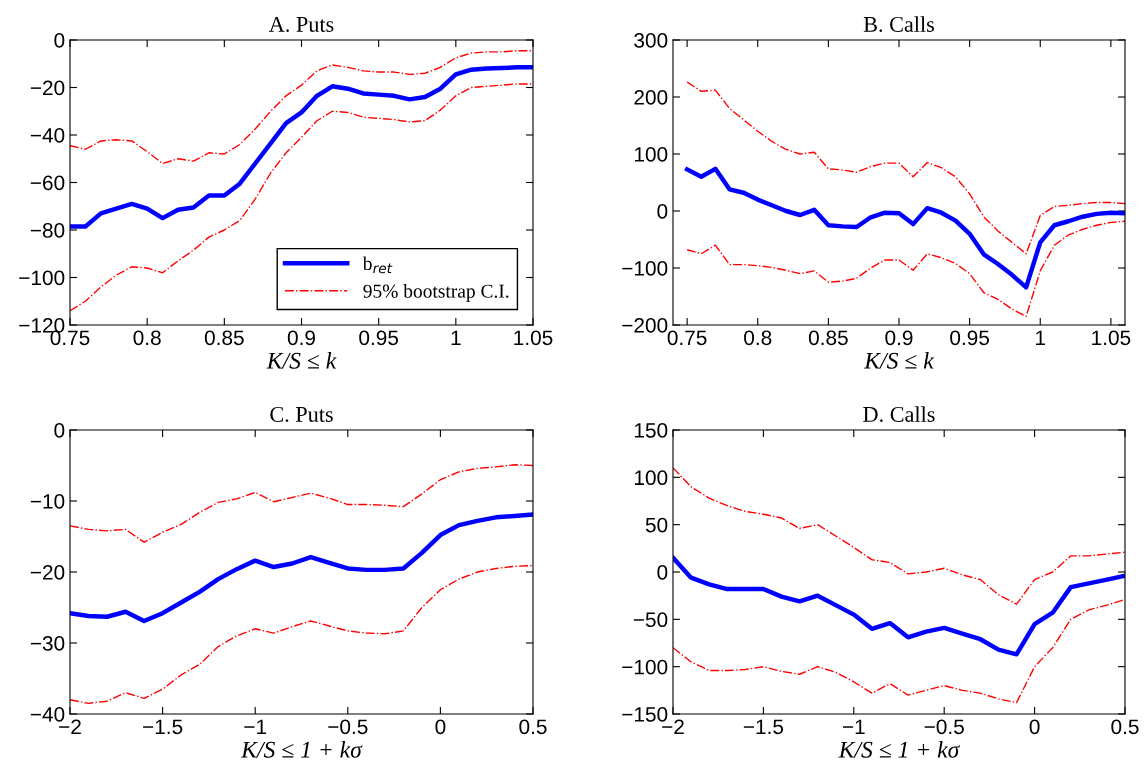 The height and width of the screenshot is (765, 1148). Describe the element at coordinates (47, 135) in the screenshot. I see `y-tick-label: −40` at that location.